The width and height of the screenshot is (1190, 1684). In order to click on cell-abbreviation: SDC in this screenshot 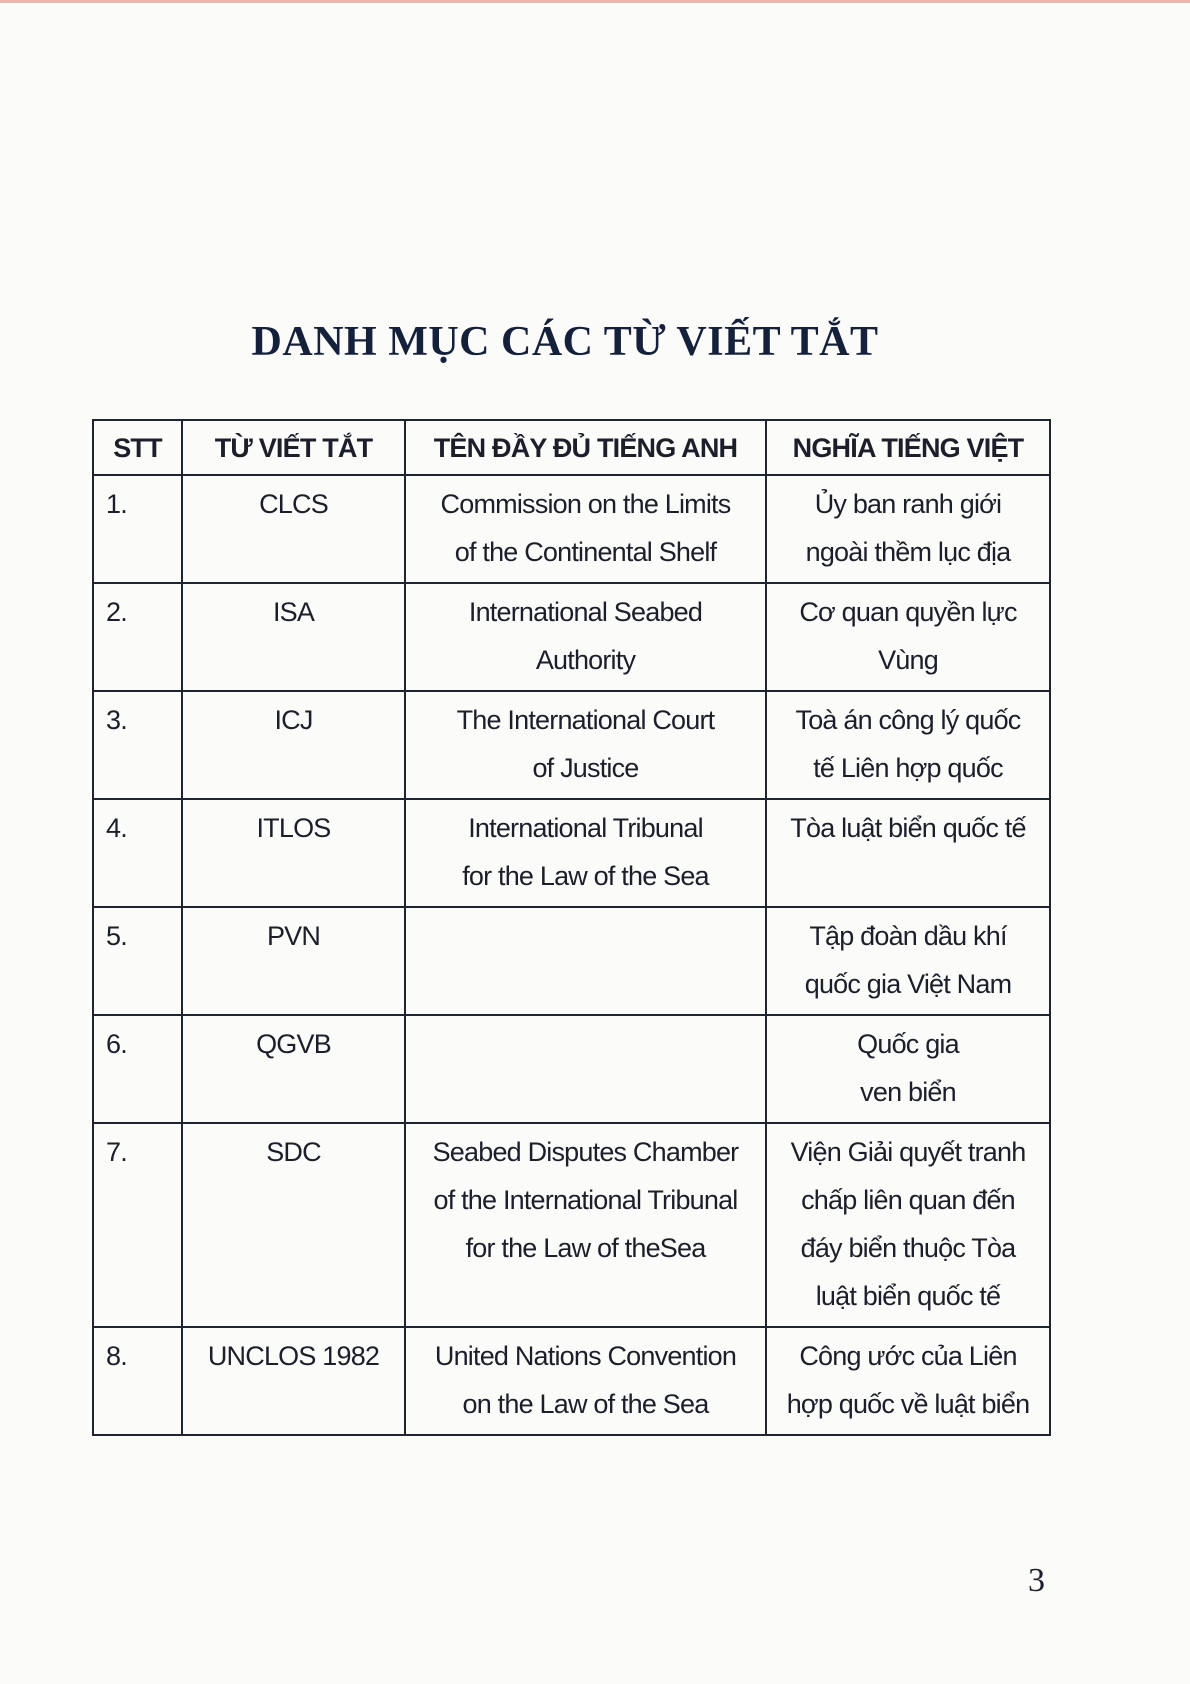, I will do `click(293, 1225)`.